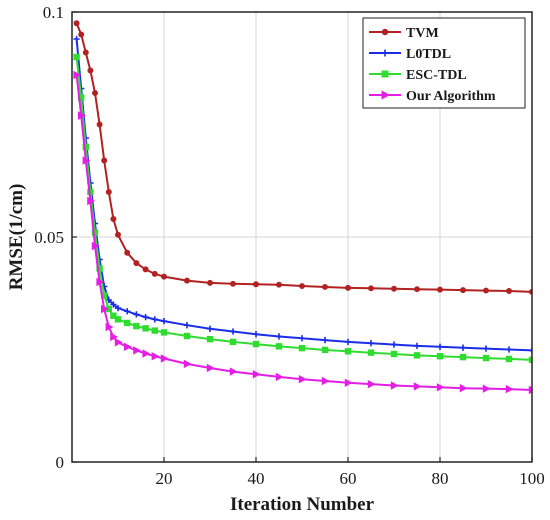  What do you see at coordinates (53, 12) in the screenshot?
I see `y-tick-label: 0.1` at bounding box center [53, 12].